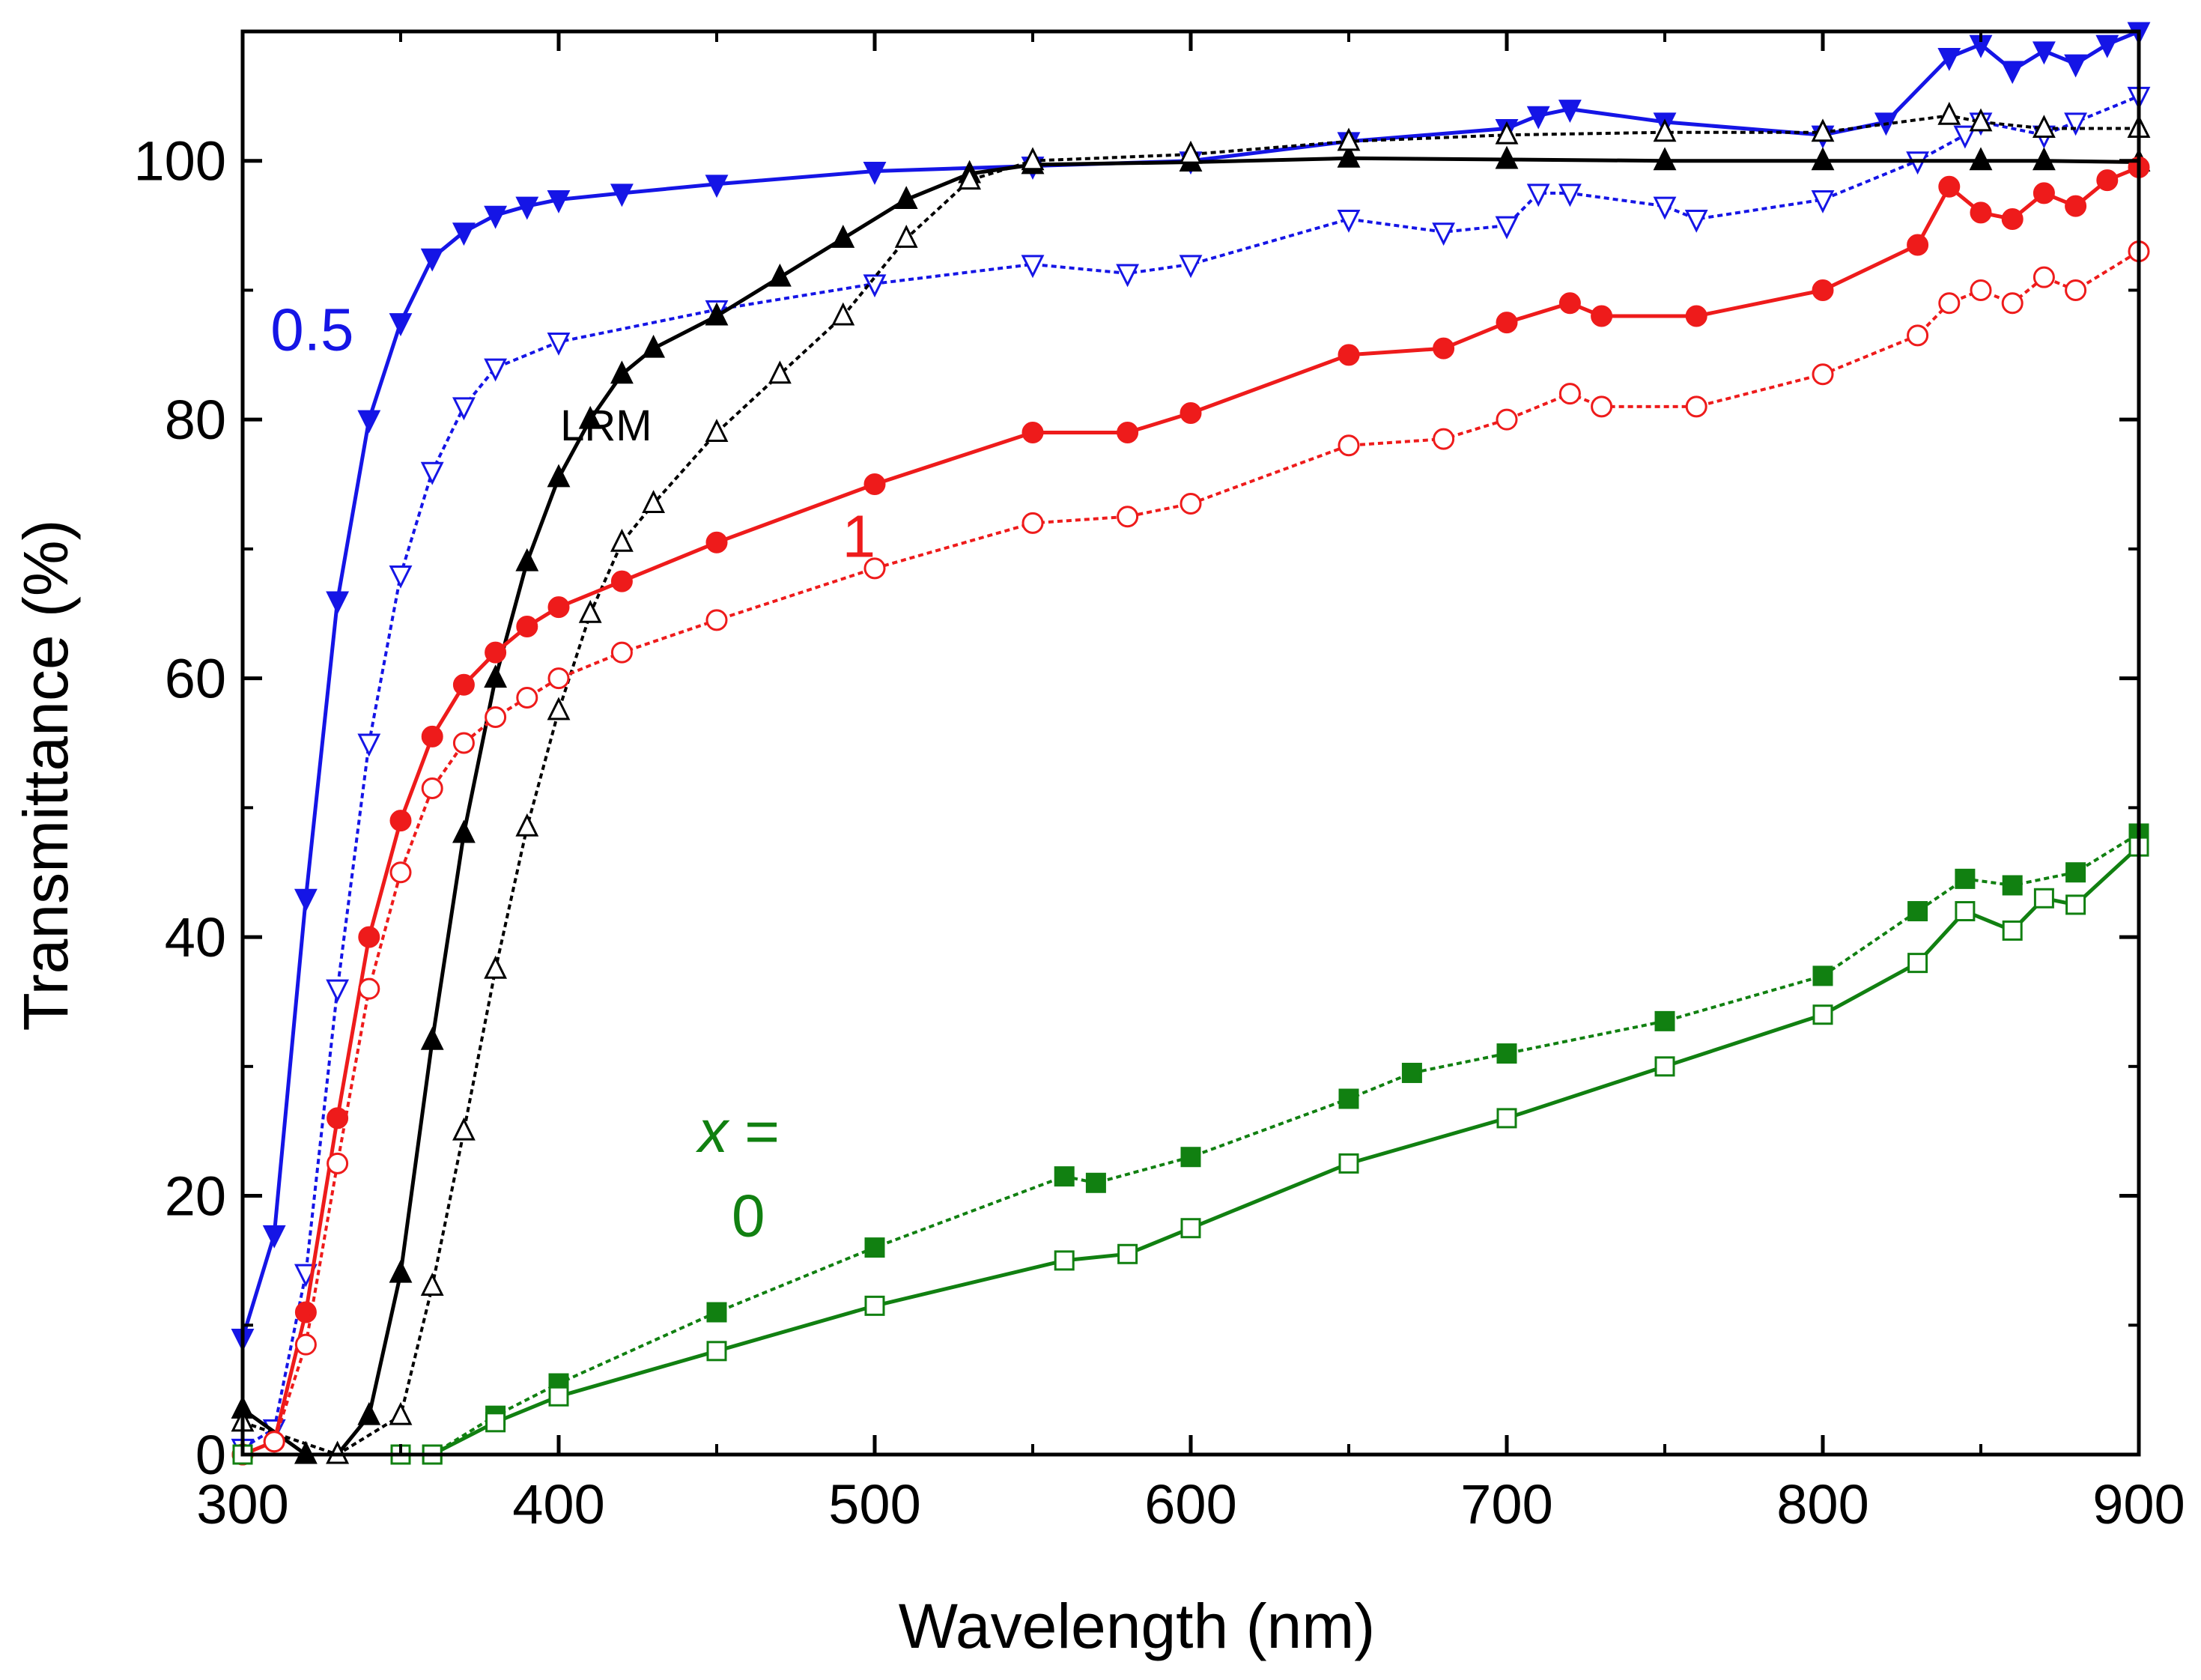 The image size is (2201, 1680). Describe the element at coordinates (196, 937) in the screenshot. I see `y-tick-label: 40` at that location.